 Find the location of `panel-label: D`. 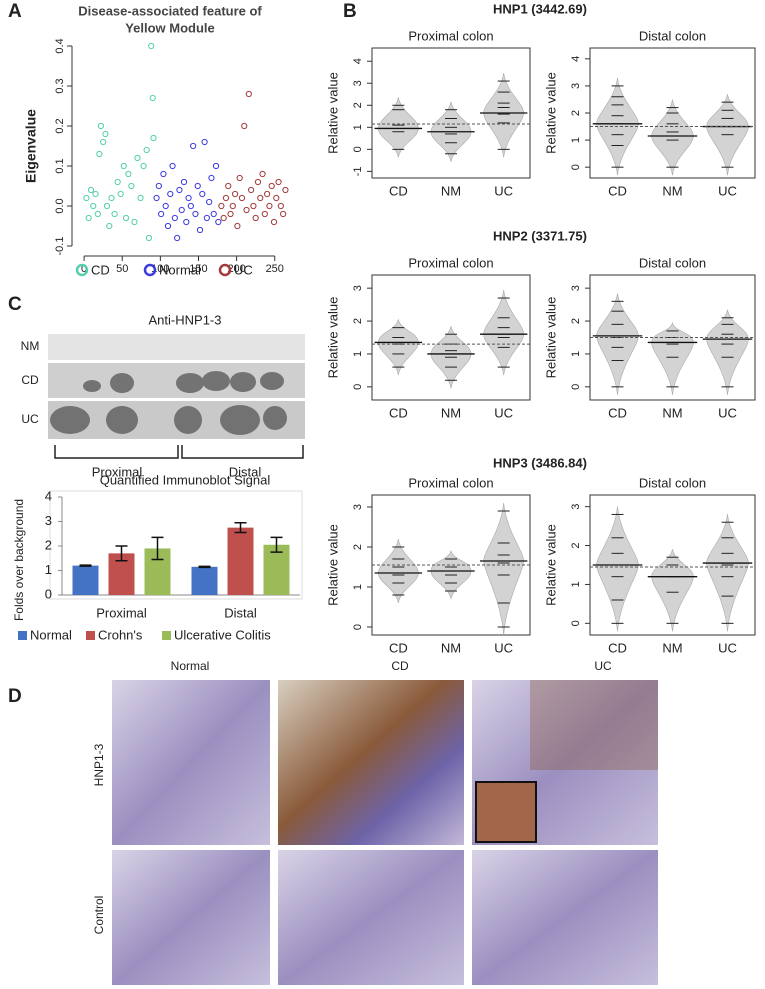

panel-label: D is located at coordinates (15, 696).